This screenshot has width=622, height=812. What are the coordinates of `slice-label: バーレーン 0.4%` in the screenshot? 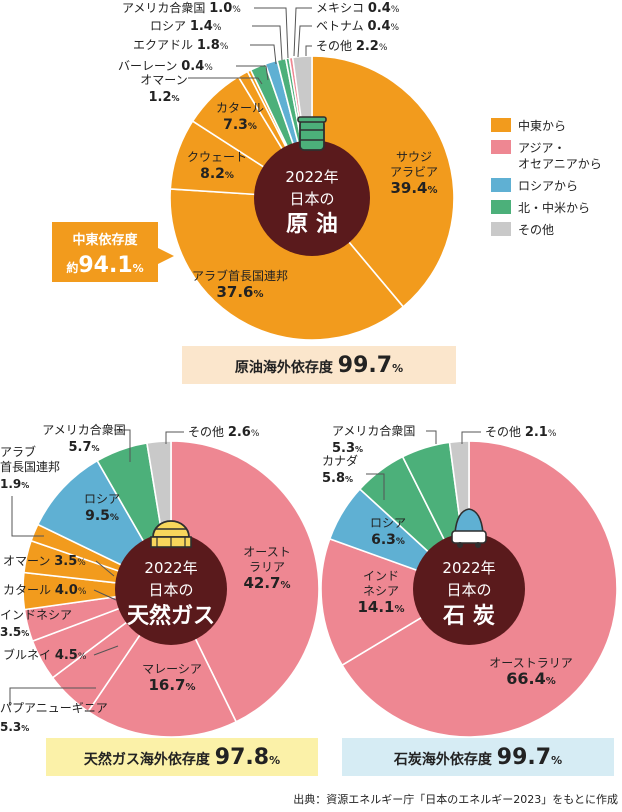 It's located at (165, 66).